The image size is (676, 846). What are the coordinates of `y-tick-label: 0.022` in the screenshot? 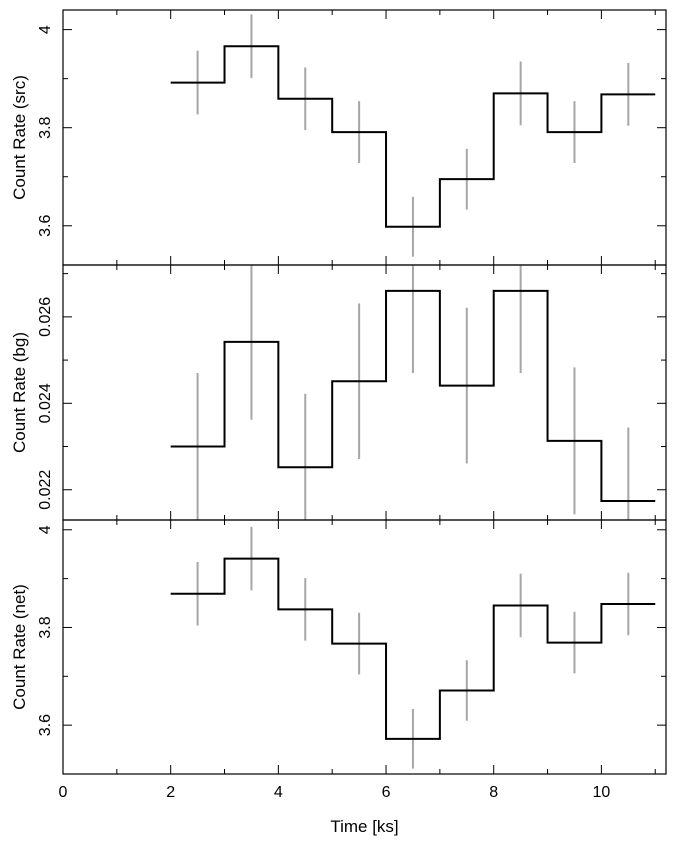 It's located at (45, 490).